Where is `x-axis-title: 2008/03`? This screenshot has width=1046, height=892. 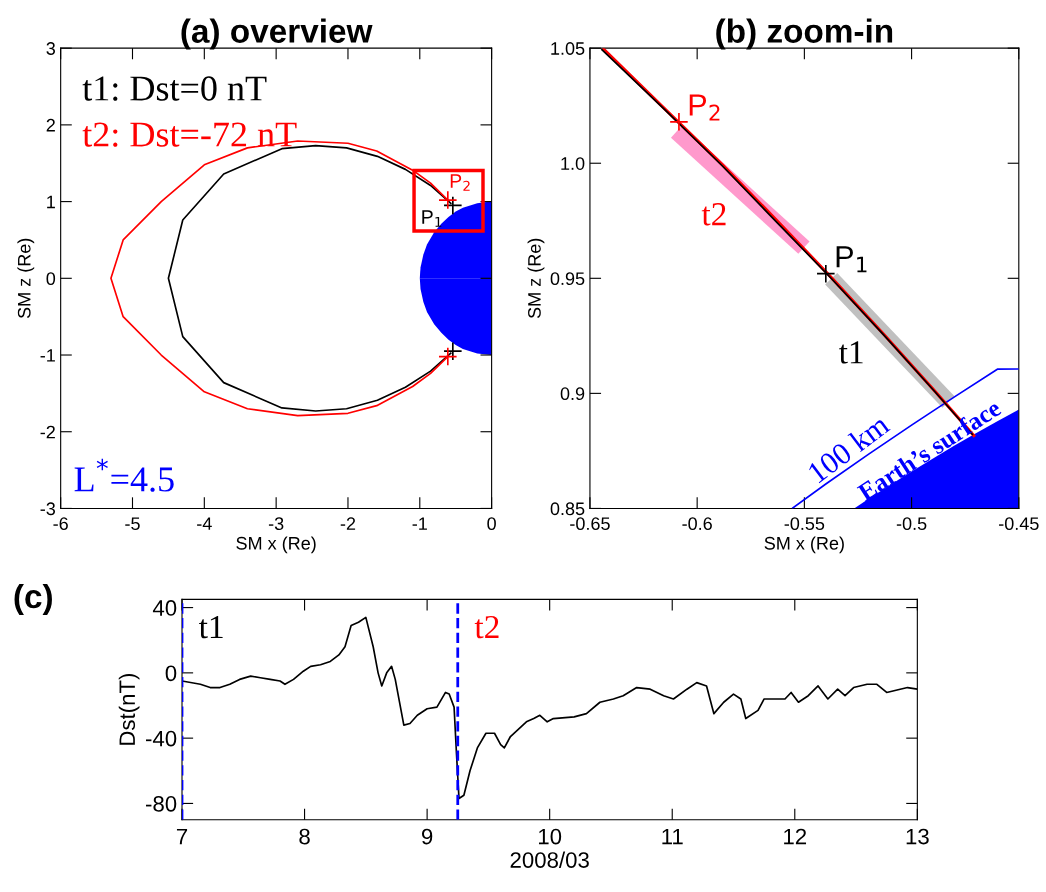 x-axis-title: 2008/03 is located at coordinates (549, 859).